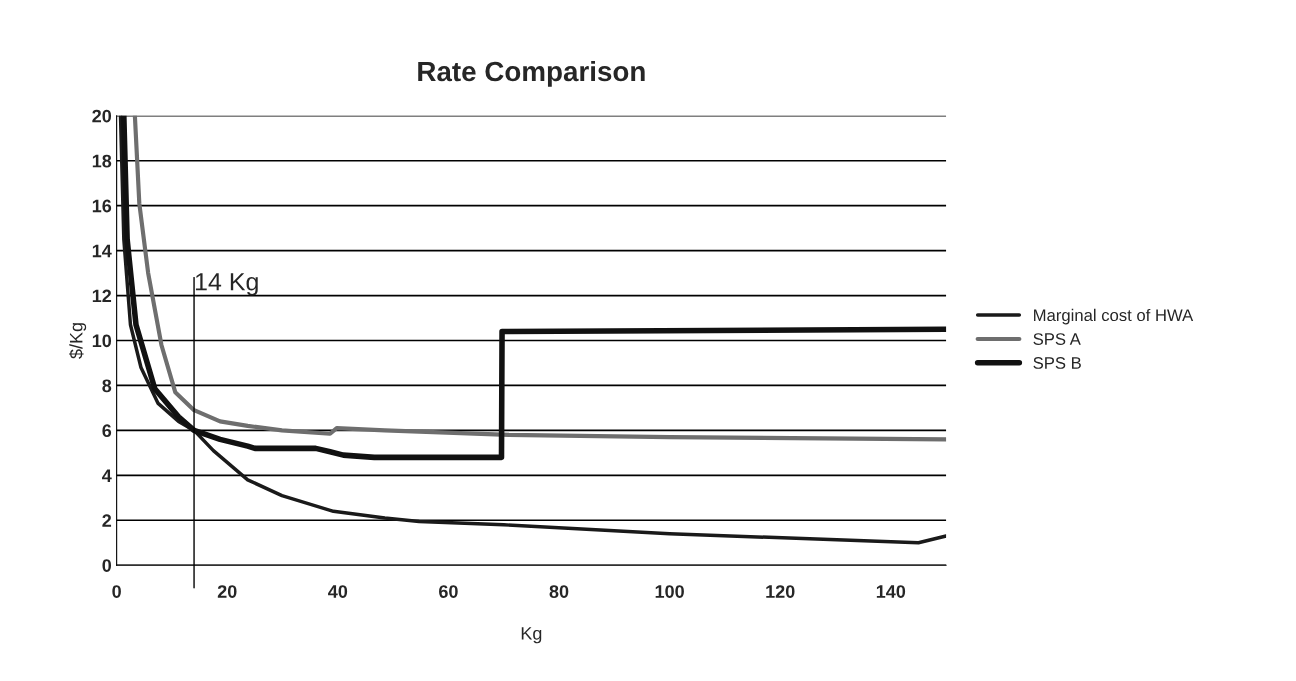 This screenshot has height=681, width=1296. Describe the element at coordinates (1114, 316) in the screenshot. I see `legend-label: Marginal cost of HWA` at that location.